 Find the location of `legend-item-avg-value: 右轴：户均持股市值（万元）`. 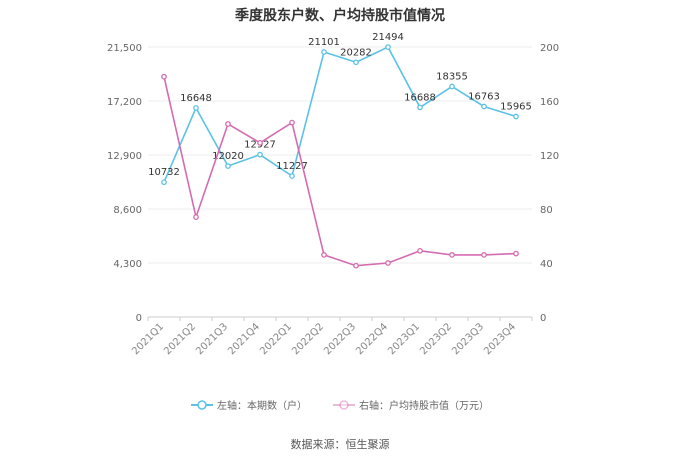

legend-item-avg-value: 右轴：户均持股市值（万元） is located at coordinates (411, 404).